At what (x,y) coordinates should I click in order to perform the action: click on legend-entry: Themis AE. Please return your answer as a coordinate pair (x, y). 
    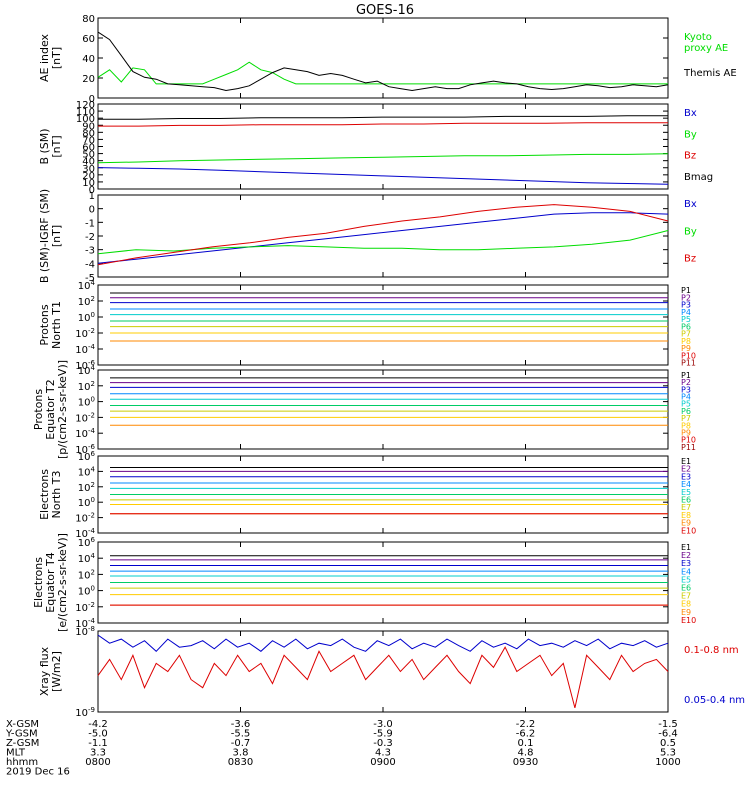
    Looking at the image, I should click on (710, 73).